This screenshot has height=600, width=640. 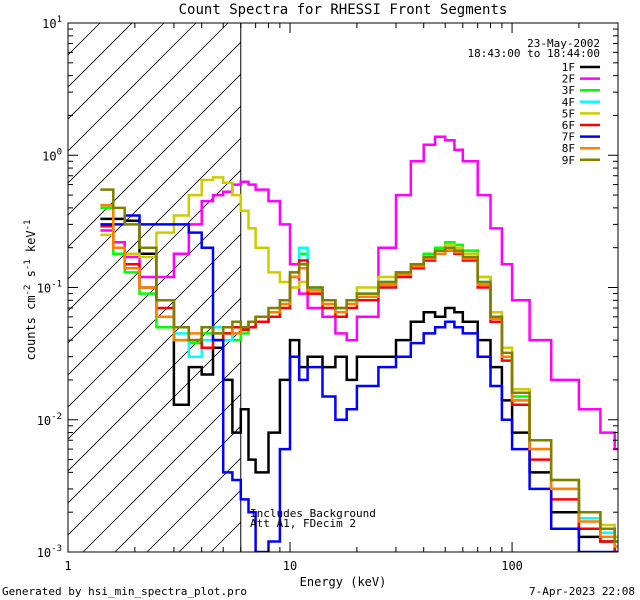 I want to click on legend-label-7F: 7F, so click(x=568, y=137).